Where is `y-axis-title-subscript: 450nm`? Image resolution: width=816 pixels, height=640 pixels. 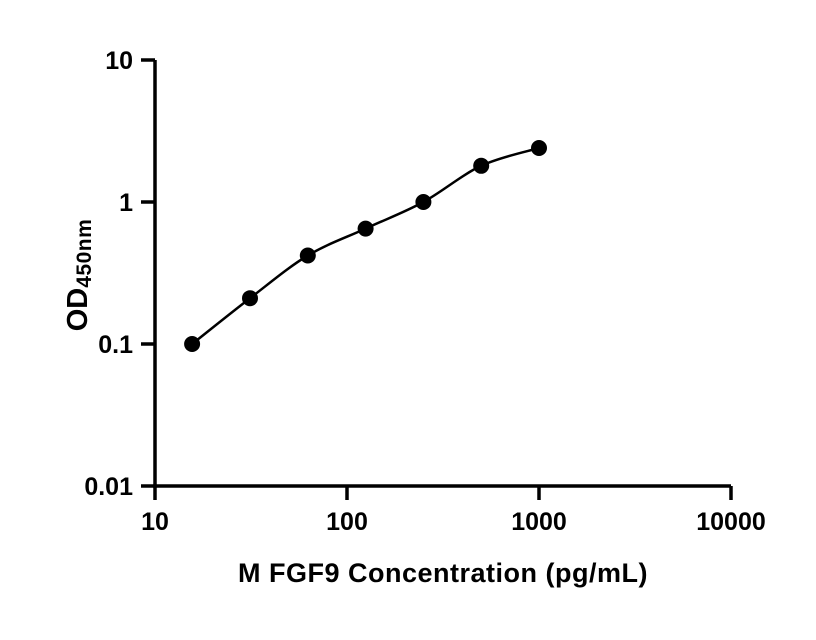 y-axis-title-subscript: 450nm is located at coordinates (84, 253).